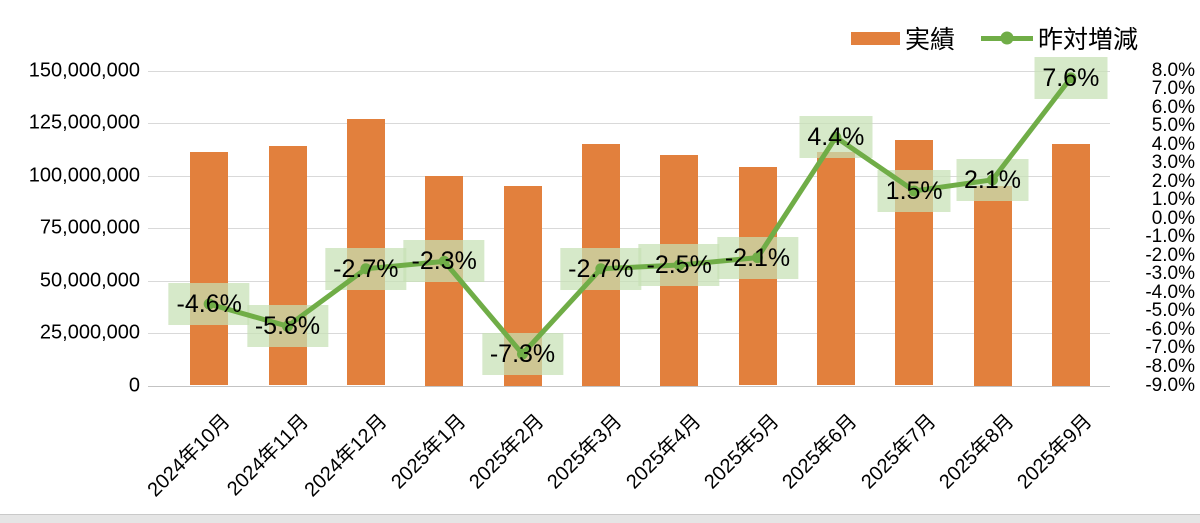  What do you see at coordinates (992, 179) in the screenshot?
I see `data-label: 2.1%` at bounding box center [992, 179].